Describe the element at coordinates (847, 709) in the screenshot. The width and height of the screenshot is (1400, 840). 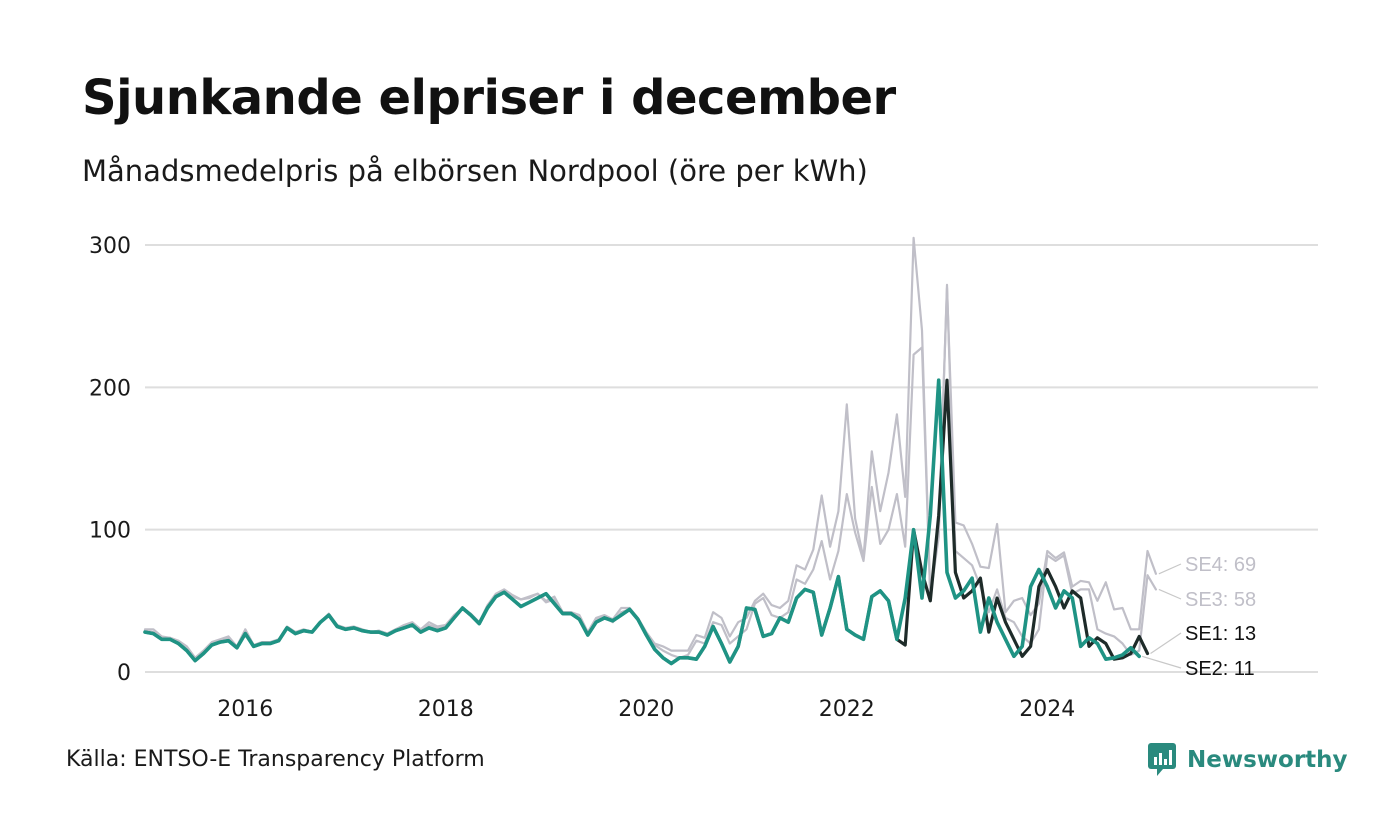
I see `x-tick-label-2022: 2022` at that location.